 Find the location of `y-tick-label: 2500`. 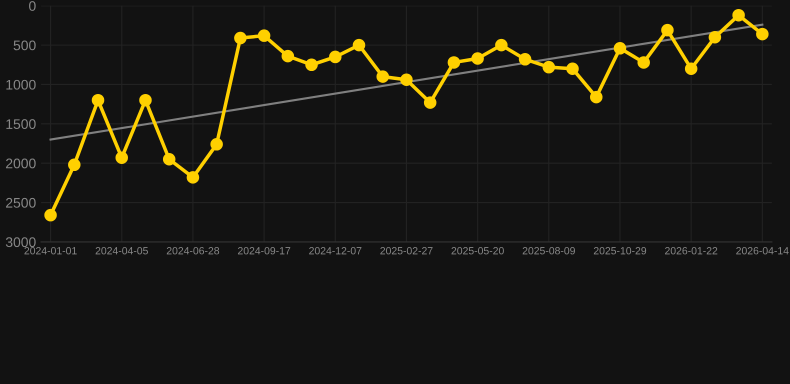

y-tick-label: 2500 is located at coordinates (21, 203).